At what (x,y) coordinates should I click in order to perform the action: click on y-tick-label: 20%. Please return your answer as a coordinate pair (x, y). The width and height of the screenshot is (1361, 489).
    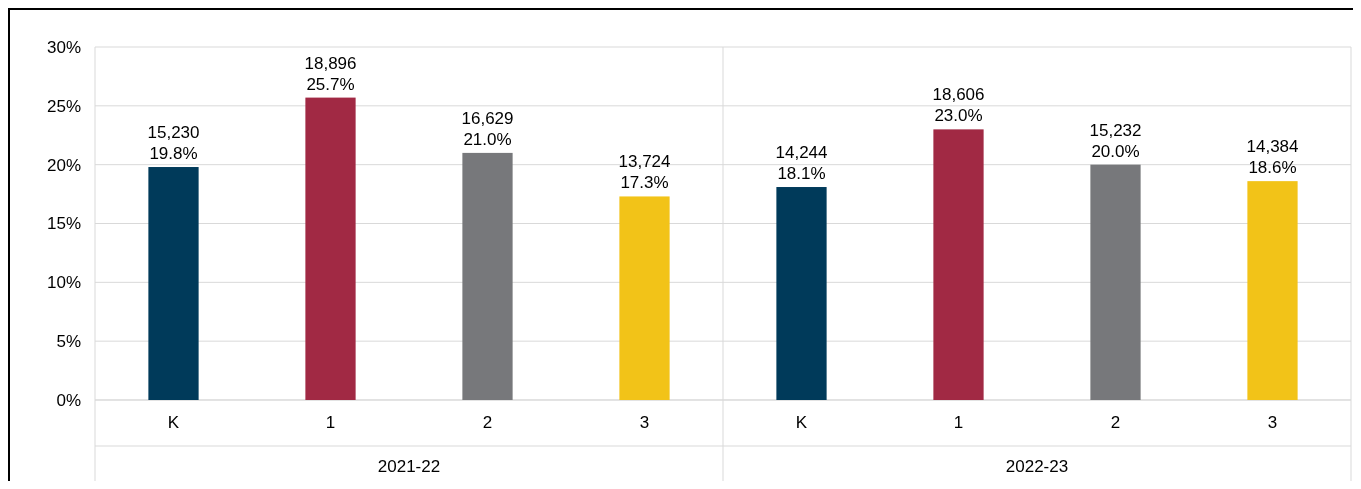
    Looking at the image, I should click on (63, 165).